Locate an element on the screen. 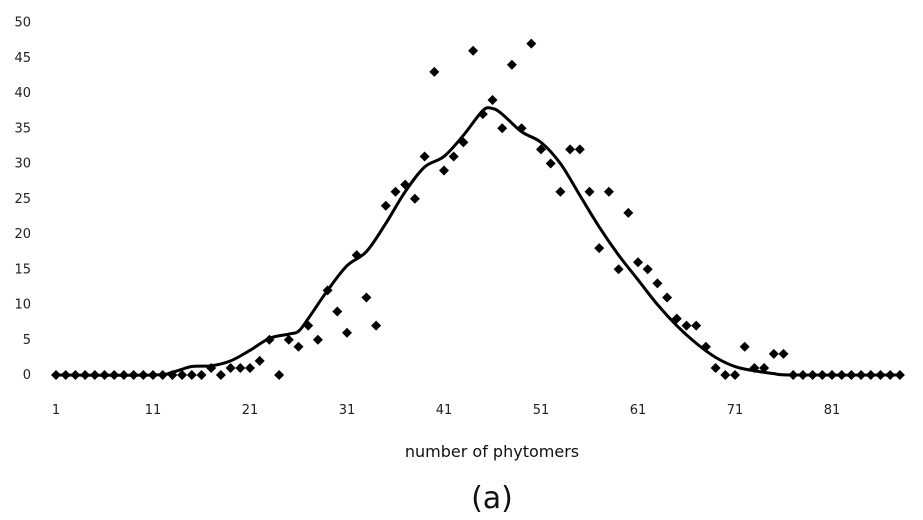 The width and height of the screenshot is (923, 520). x-tick-label: 1 is located at coordinates (56, 410).